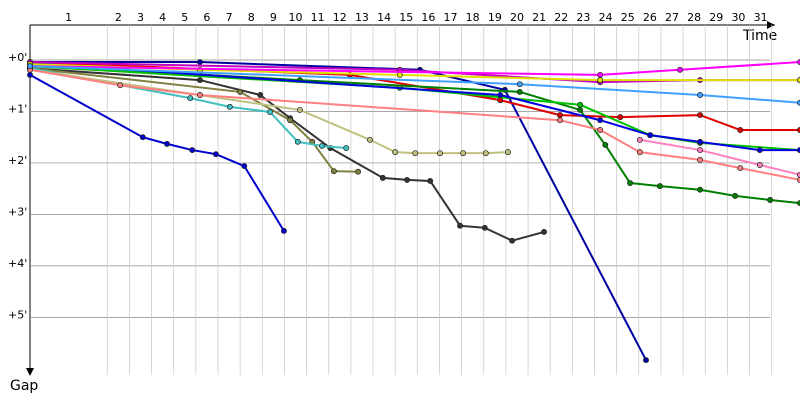 The width and height of the screenshot is (800, 400). Describe the element at coordinates (17, 211) in the screenshot. I see `y-tick-label: +3'` at that location.